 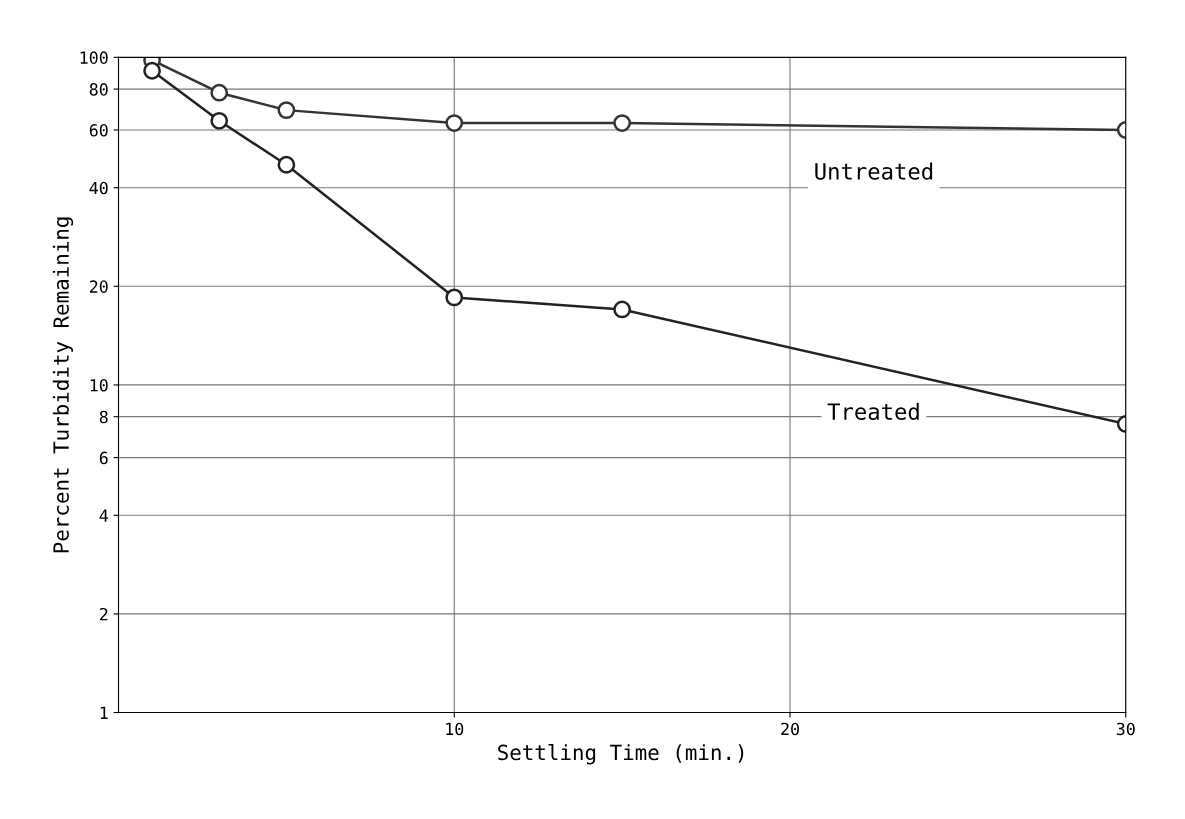 I want to click on y-tick-label: 60, so click(x=98, y=130).